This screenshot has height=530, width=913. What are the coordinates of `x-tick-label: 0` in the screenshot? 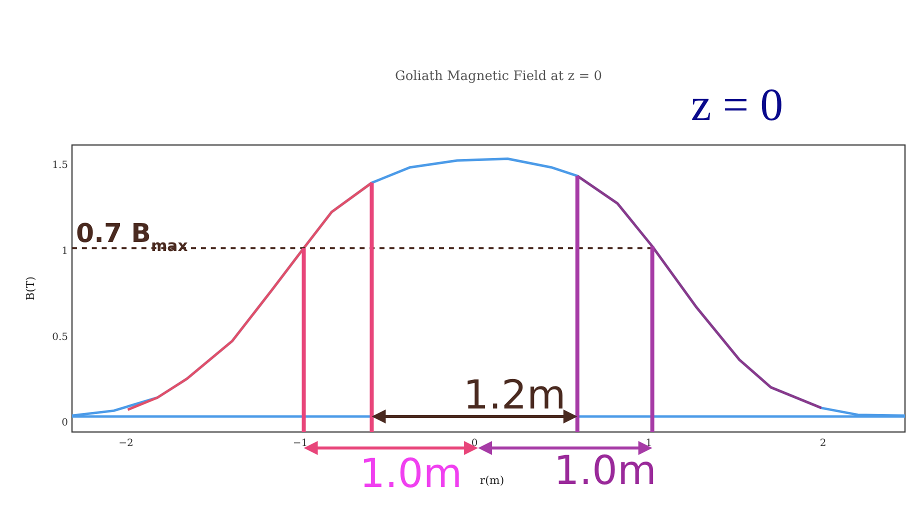 It's located at (474, 443).